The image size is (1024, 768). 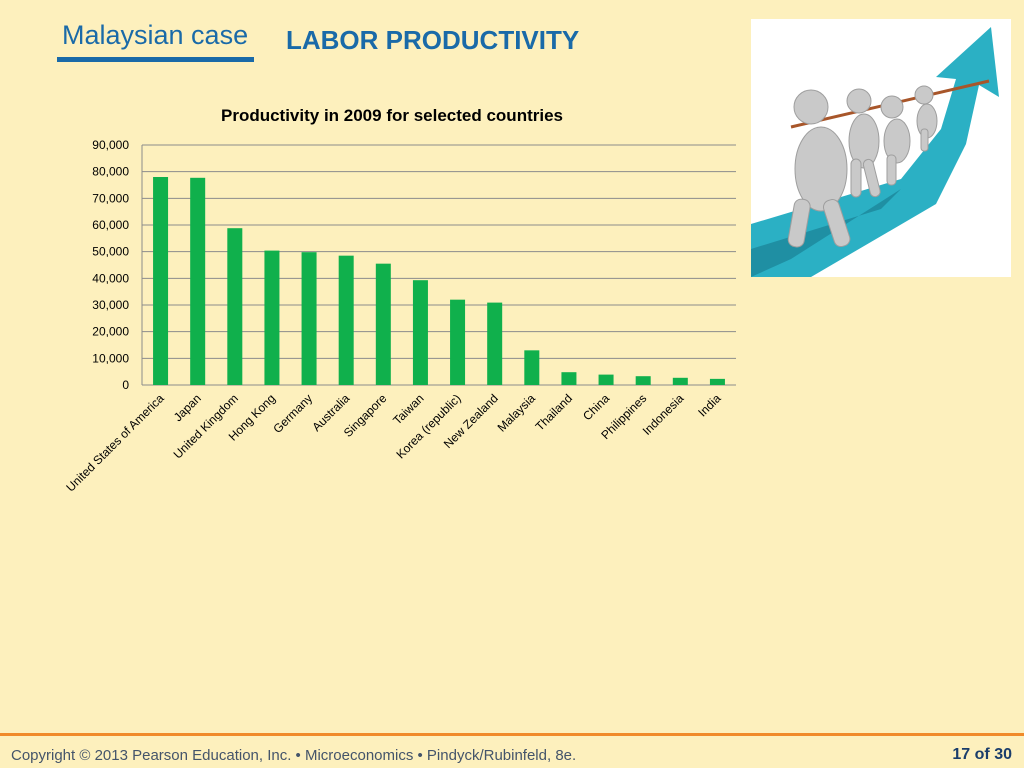 I want to click on x-tick-label: Germany, so click(x=292, y=413).